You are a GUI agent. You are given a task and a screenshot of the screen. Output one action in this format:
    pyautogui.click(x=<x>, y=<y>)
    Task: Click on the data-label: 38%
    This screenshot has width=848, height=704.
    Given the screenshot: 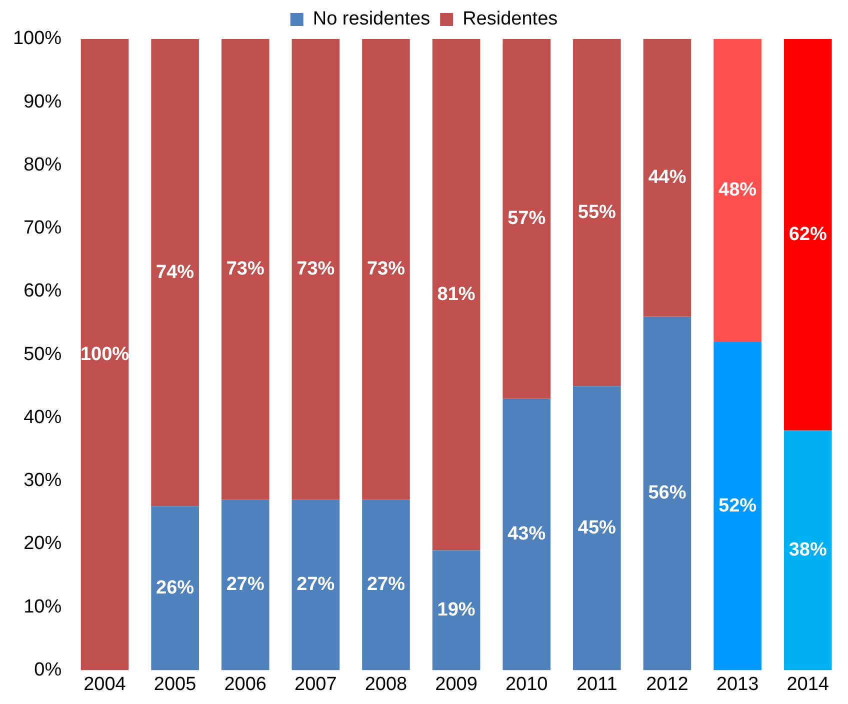 What is the action you would take?
    pyautogui.click(x=807, y=550)
    